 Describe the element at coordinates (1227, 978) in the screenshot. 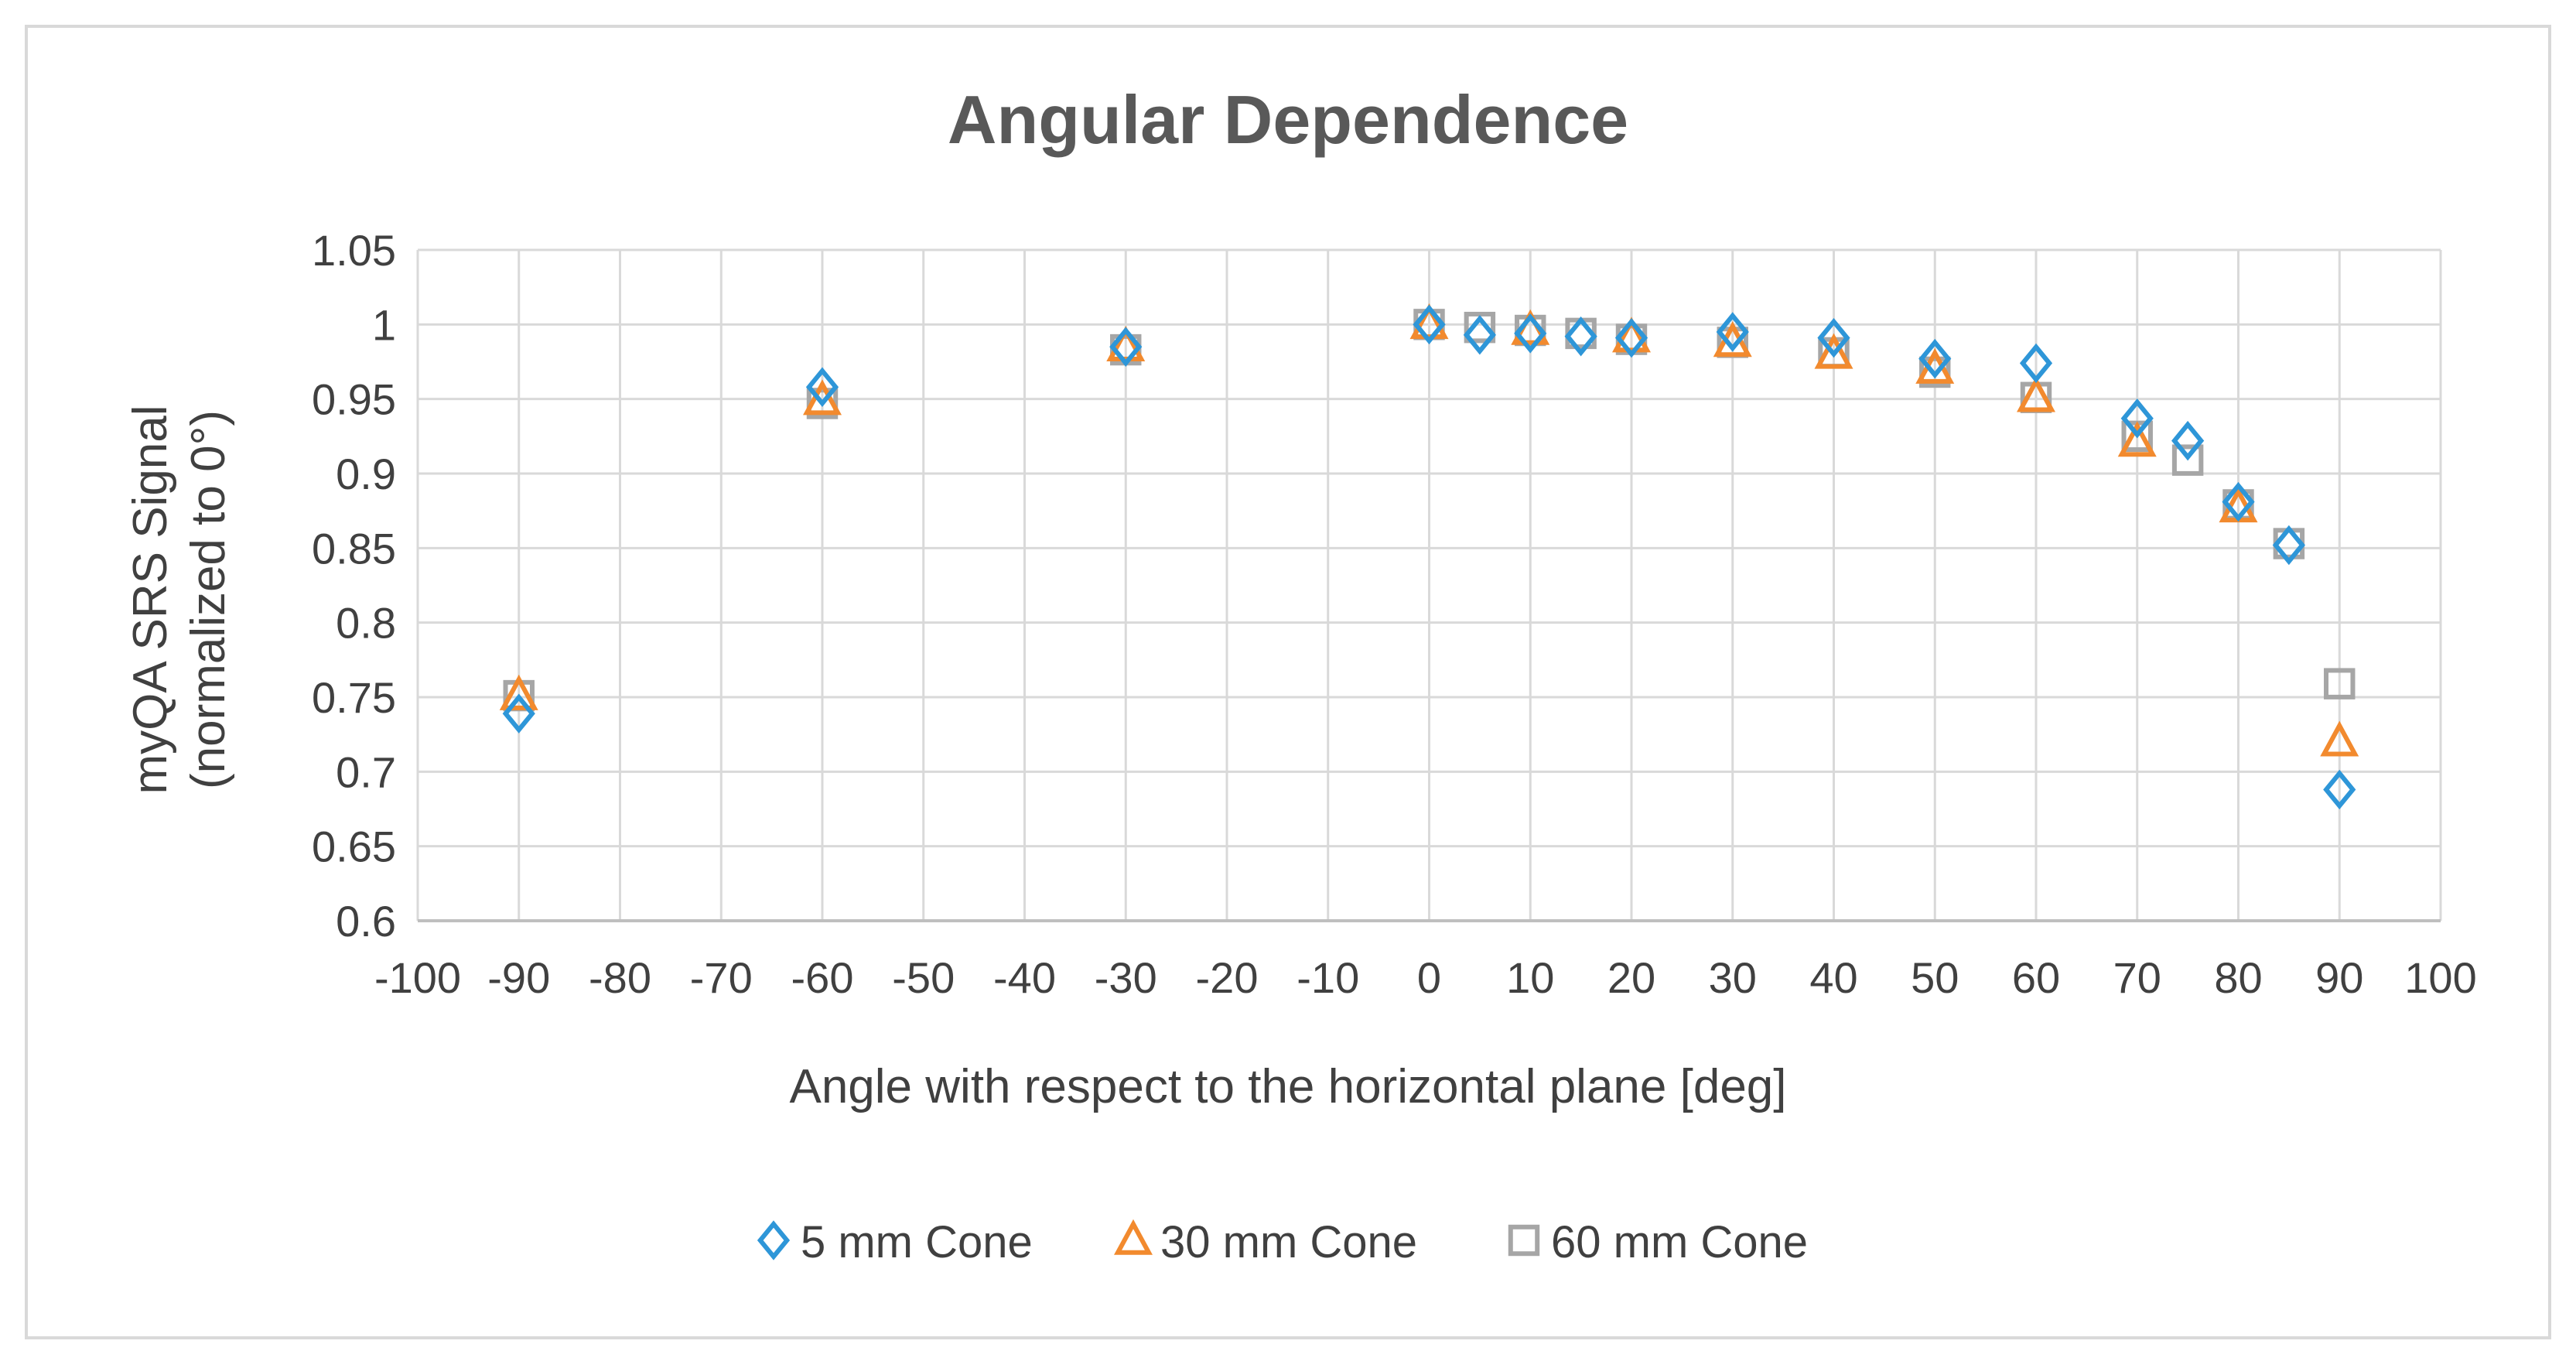

I see `x-tick-label: -20` at that location.